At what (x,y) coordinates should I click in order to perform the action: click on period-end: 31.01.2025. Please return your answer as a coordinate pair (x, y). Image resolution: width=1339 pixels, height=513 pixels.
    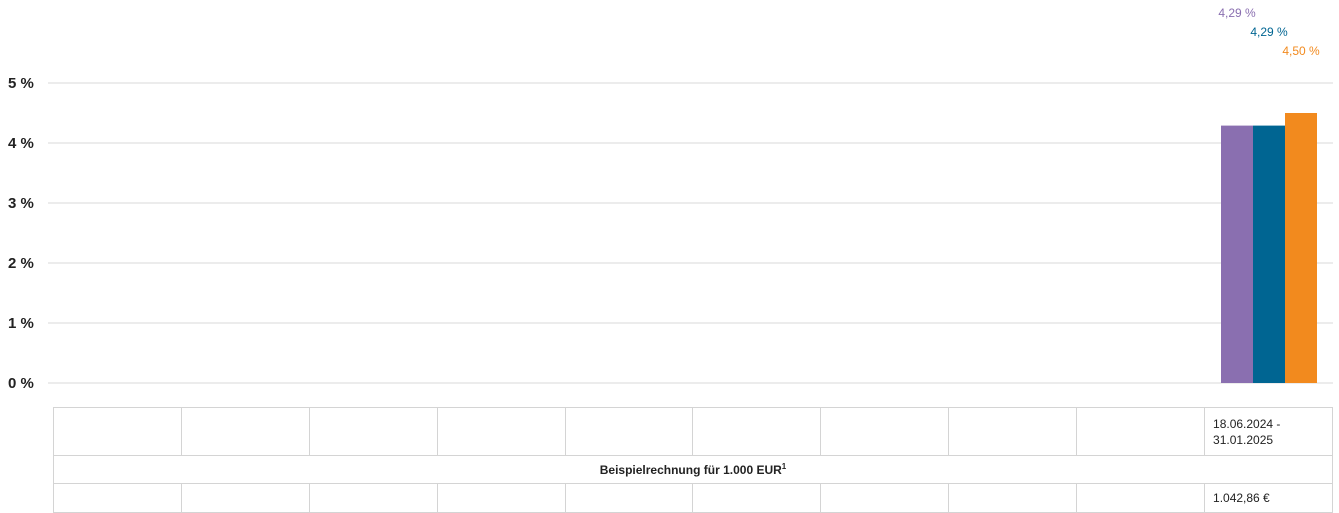
    Looking at the image, I should click on (1243, 439).